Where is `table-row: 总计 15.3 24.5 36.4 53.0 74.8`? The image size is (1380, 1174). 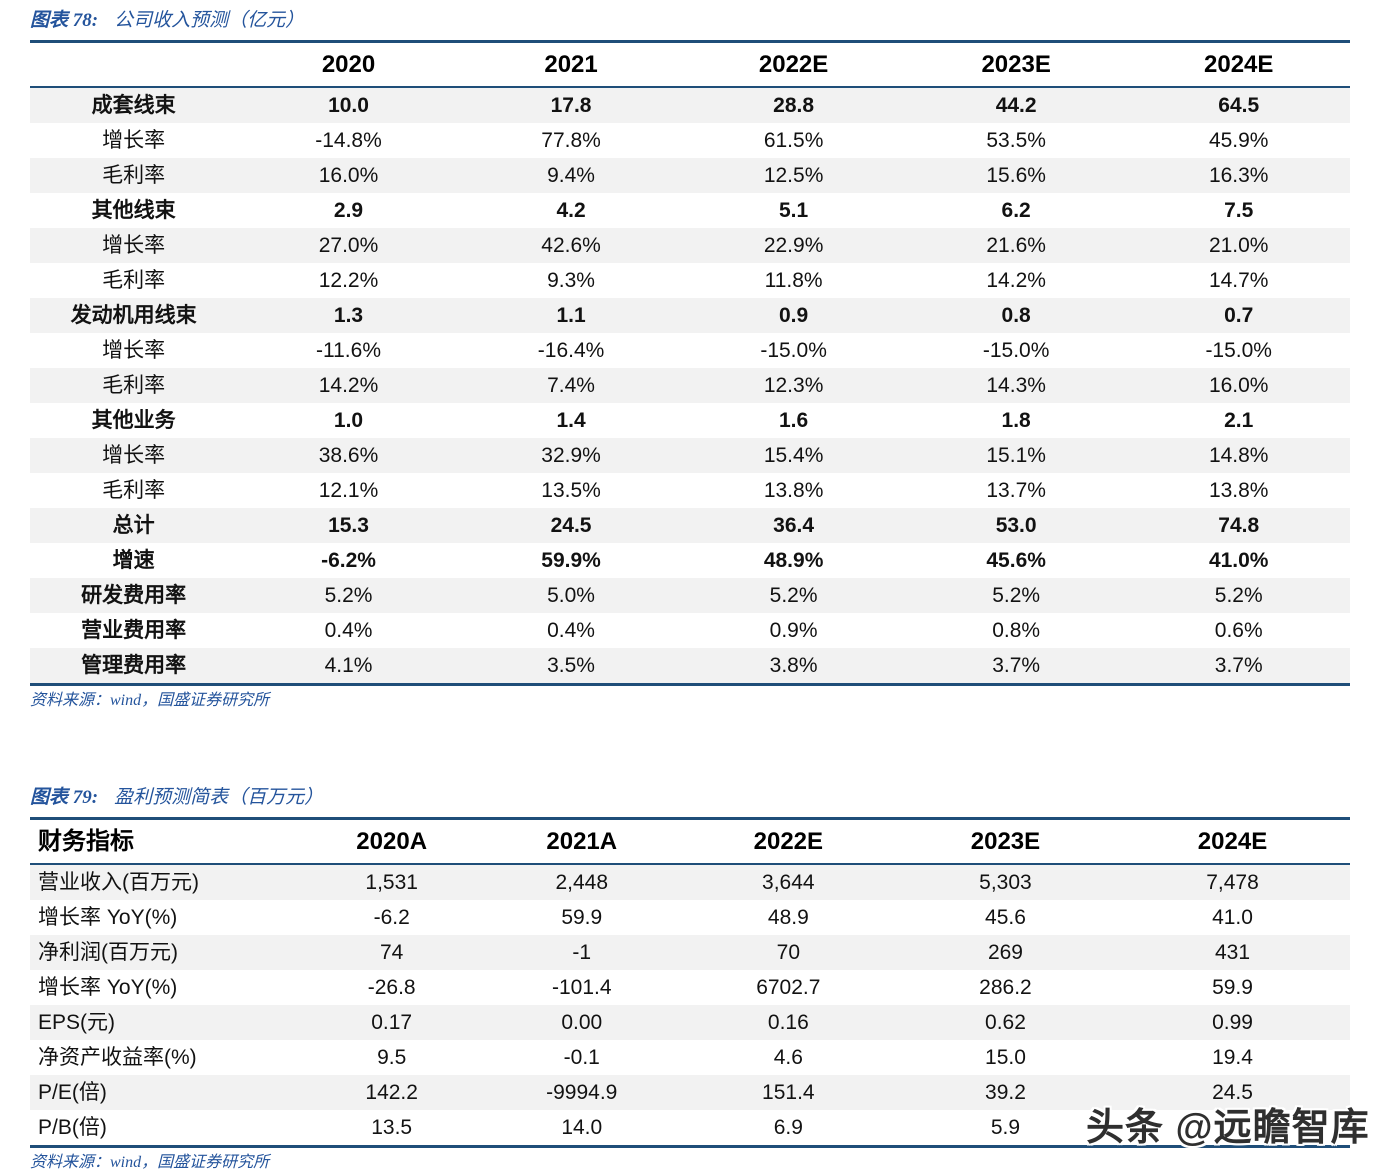 table-row: 总计 15.3 24.5 36.4 53.0 74.8 is located at coordinates (690, 525).